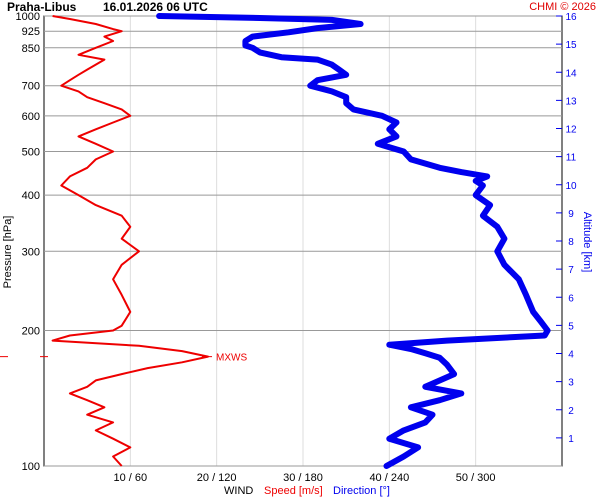 The width and height of the screenshot is (600, 500). Describe the element at coordinates (571, 270) in the screenshot. I see `altitude-tick-label: 7` at that location.